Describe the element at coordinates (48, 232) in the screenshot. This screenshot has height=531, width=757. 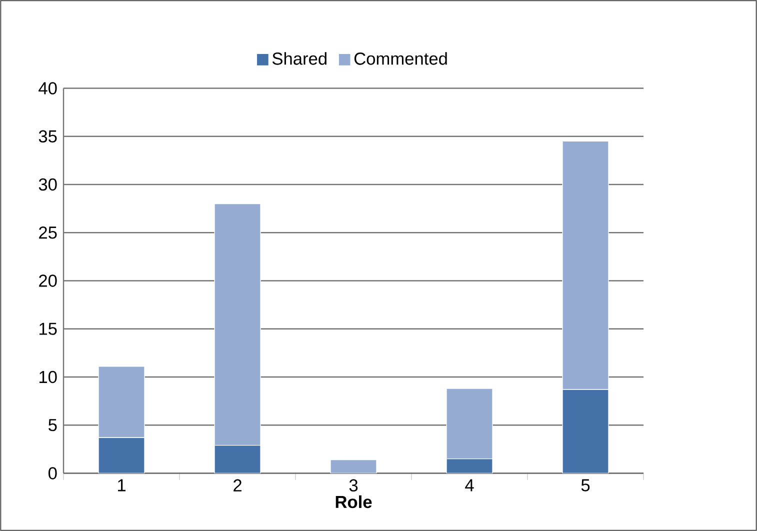
I see `y-tick-label: 25` at that location.